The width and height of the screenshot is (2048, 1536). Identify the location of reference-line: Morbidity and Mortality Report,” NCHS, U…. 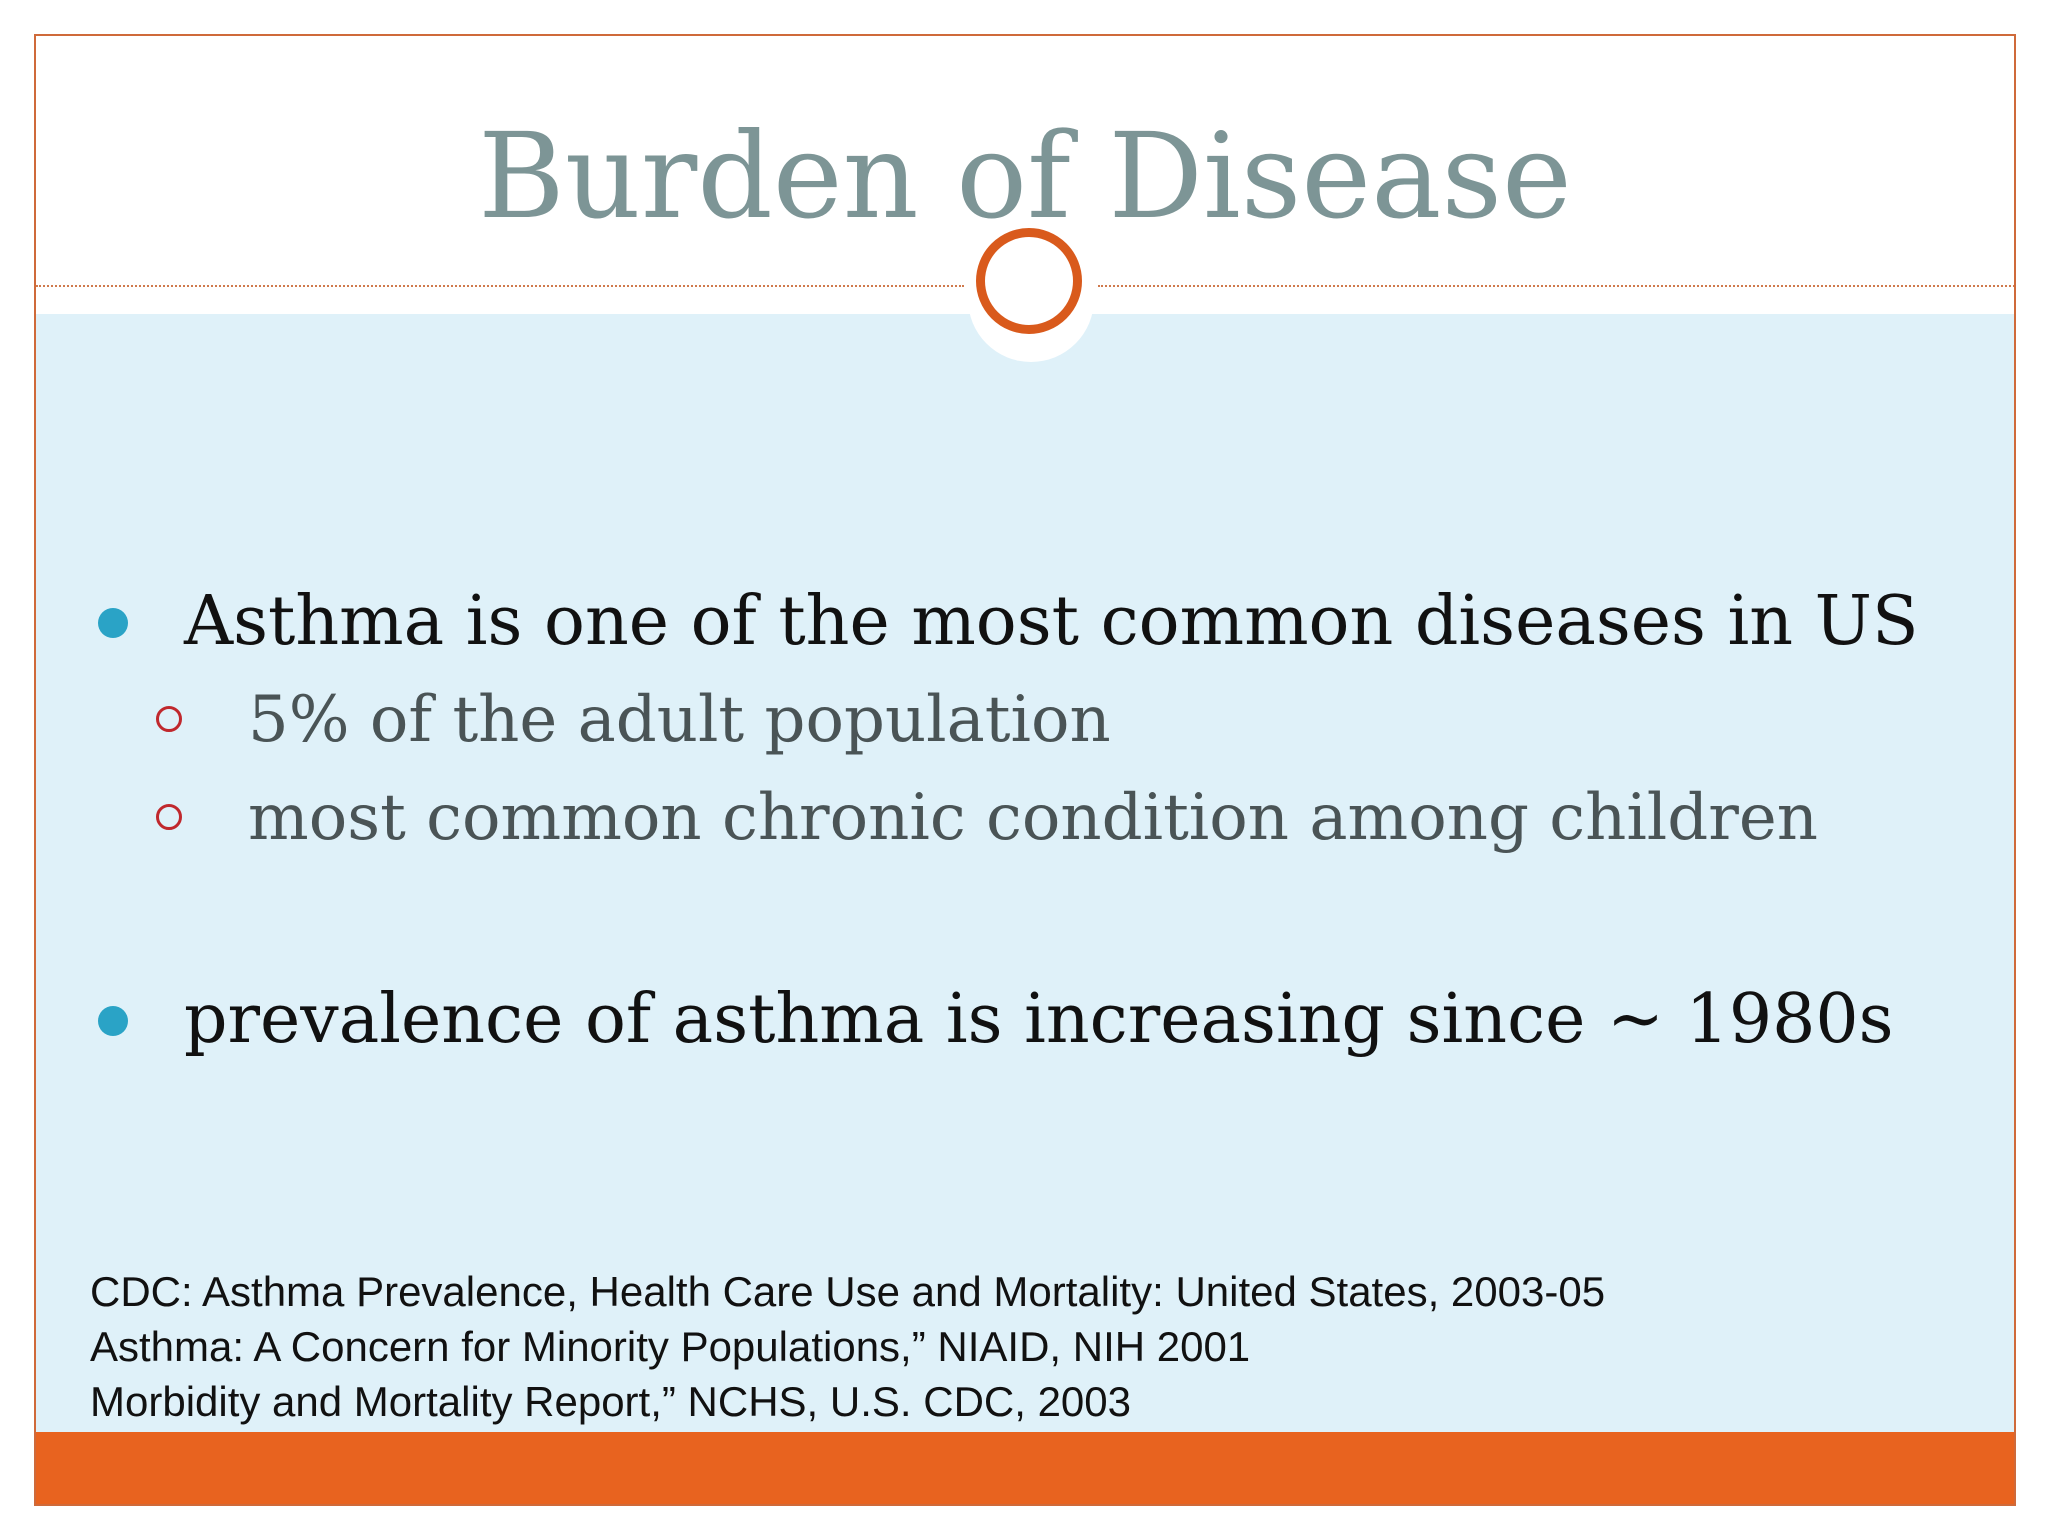
(610, 1401).